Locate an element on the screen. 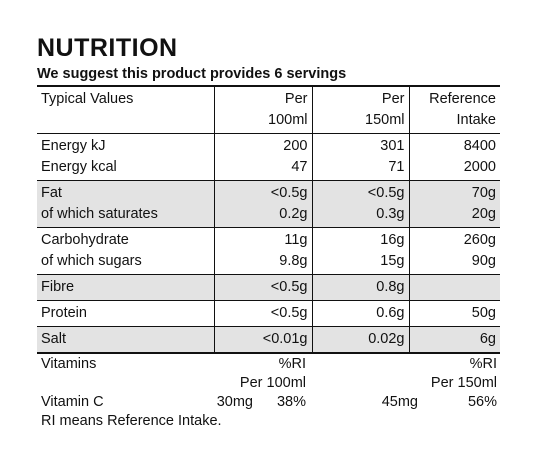 This screenshot has width=537, height=460. row-ri: 6g is located at coordinates (454, 339).